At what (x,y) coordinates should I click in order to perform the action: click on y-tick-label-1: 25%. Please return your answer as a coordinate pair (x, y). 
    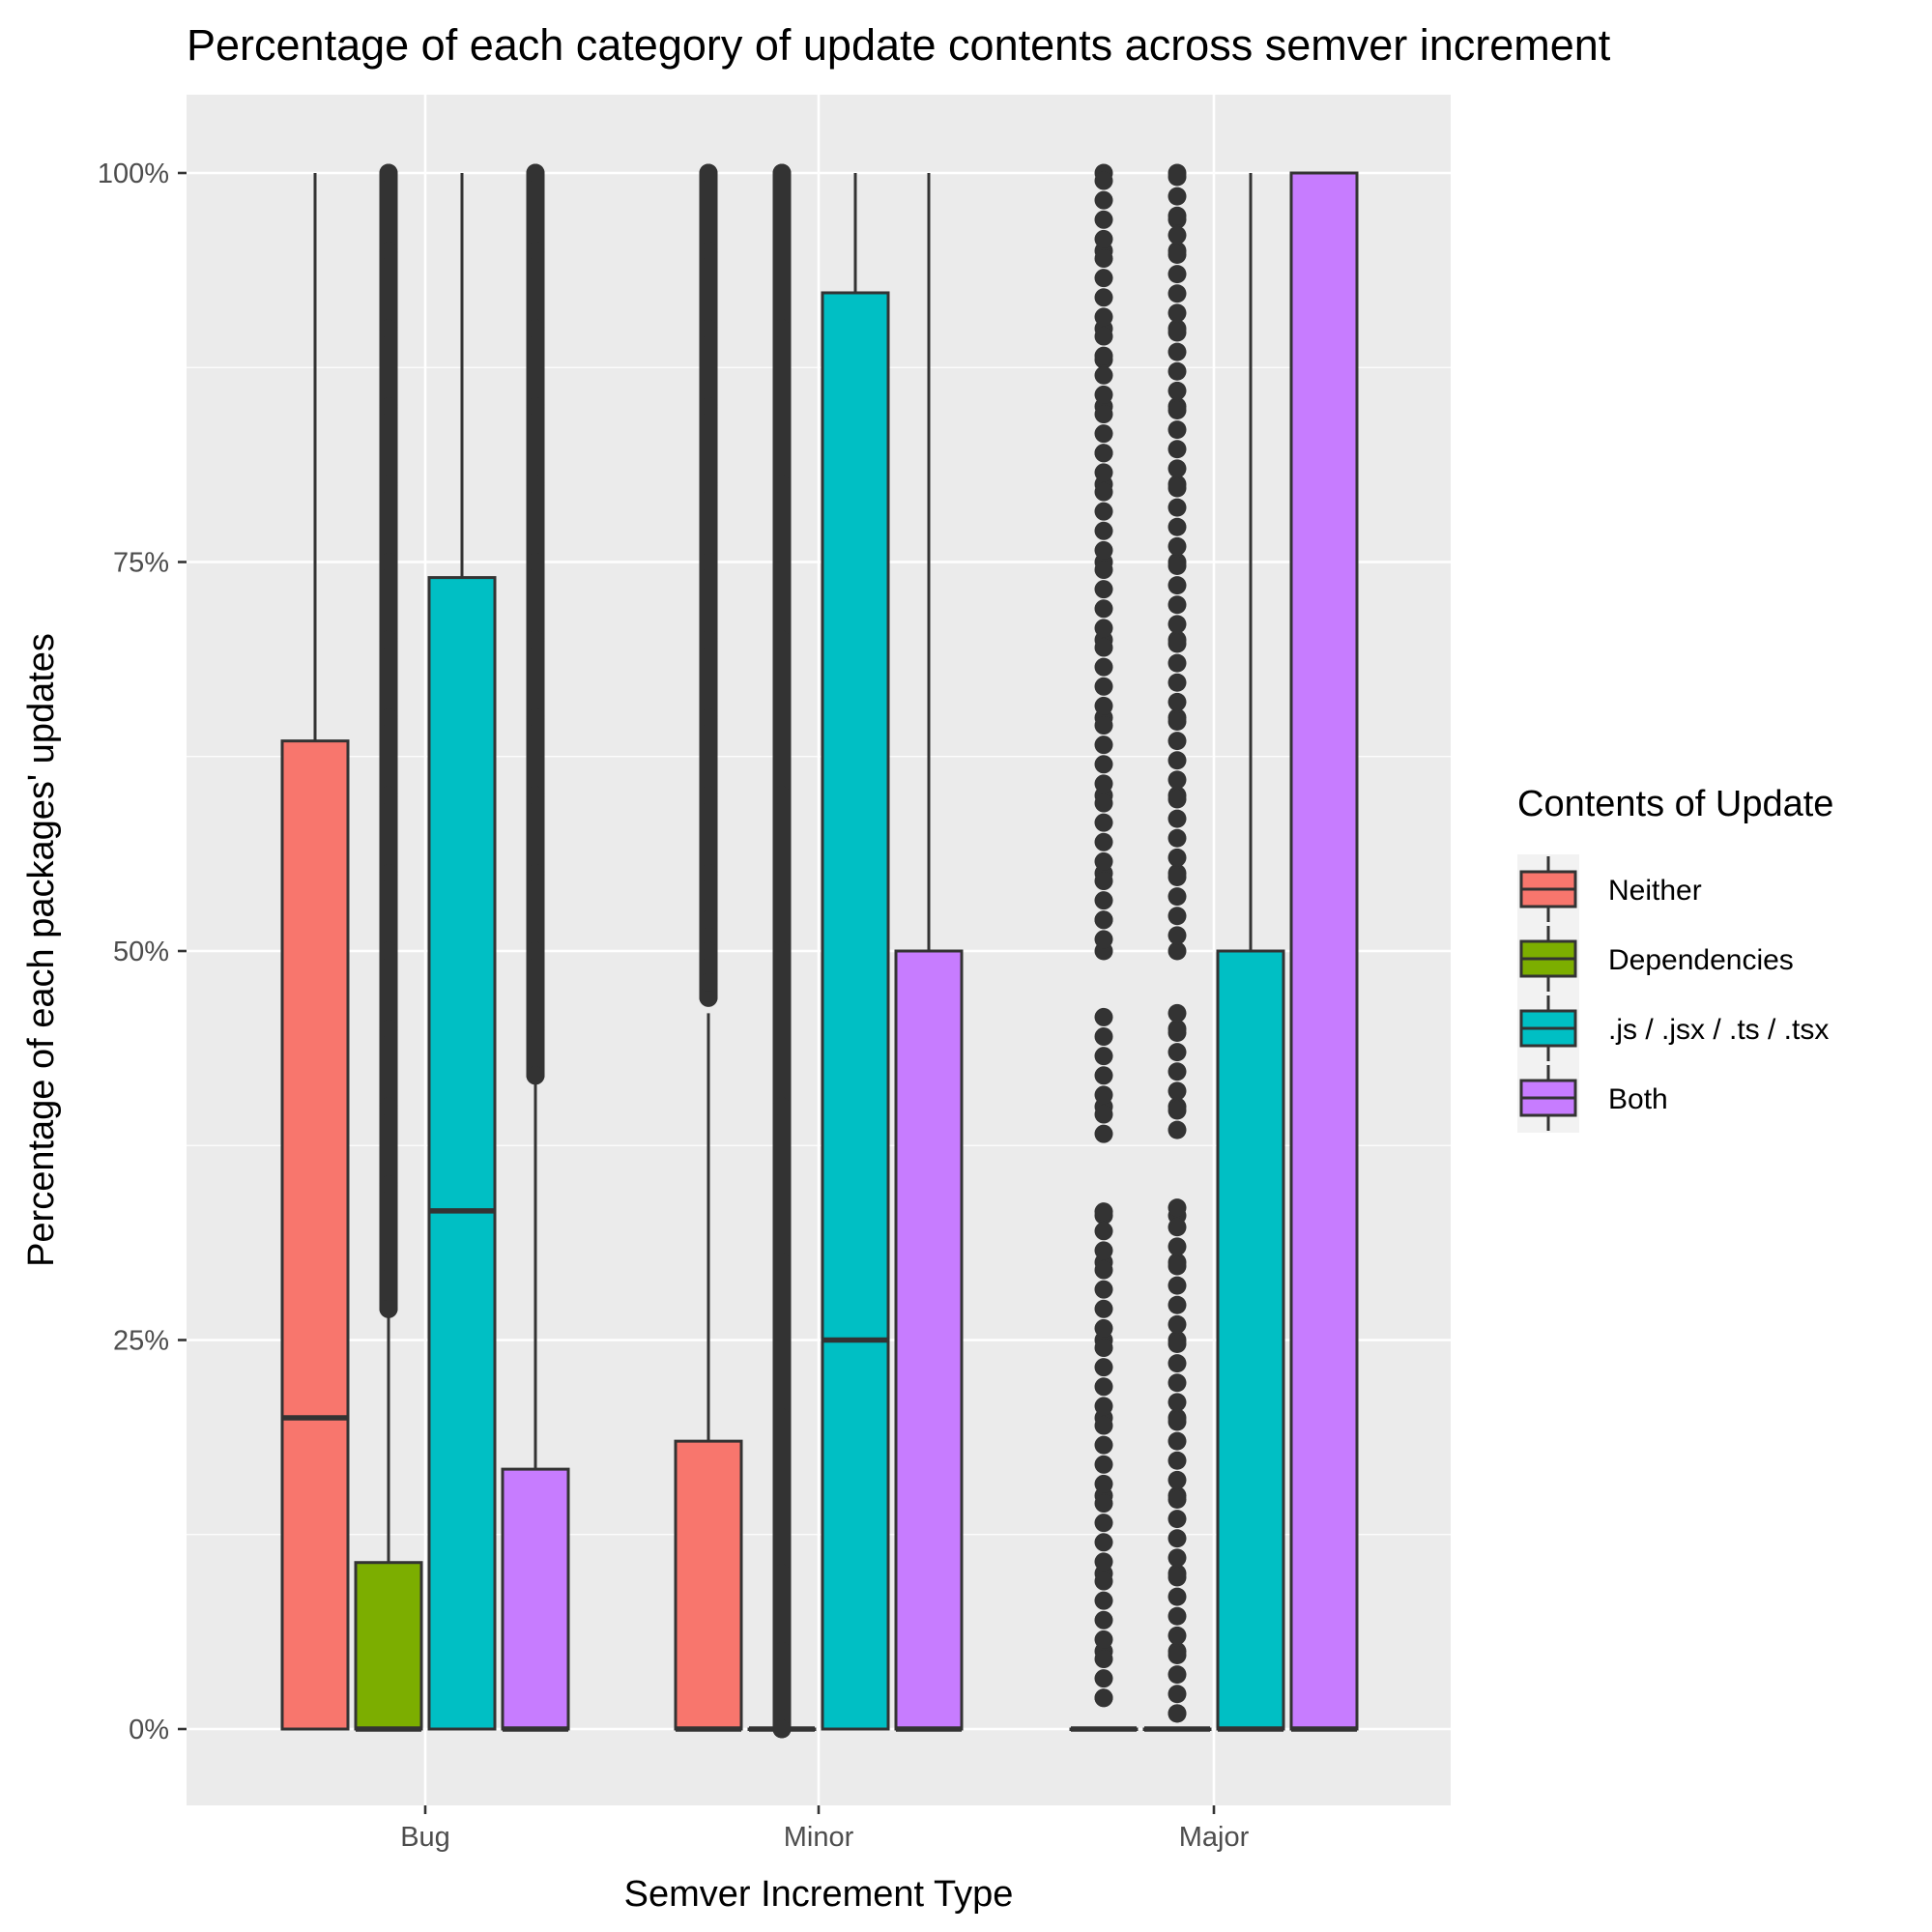
    Looking at the image, I should click on (141, 1341).